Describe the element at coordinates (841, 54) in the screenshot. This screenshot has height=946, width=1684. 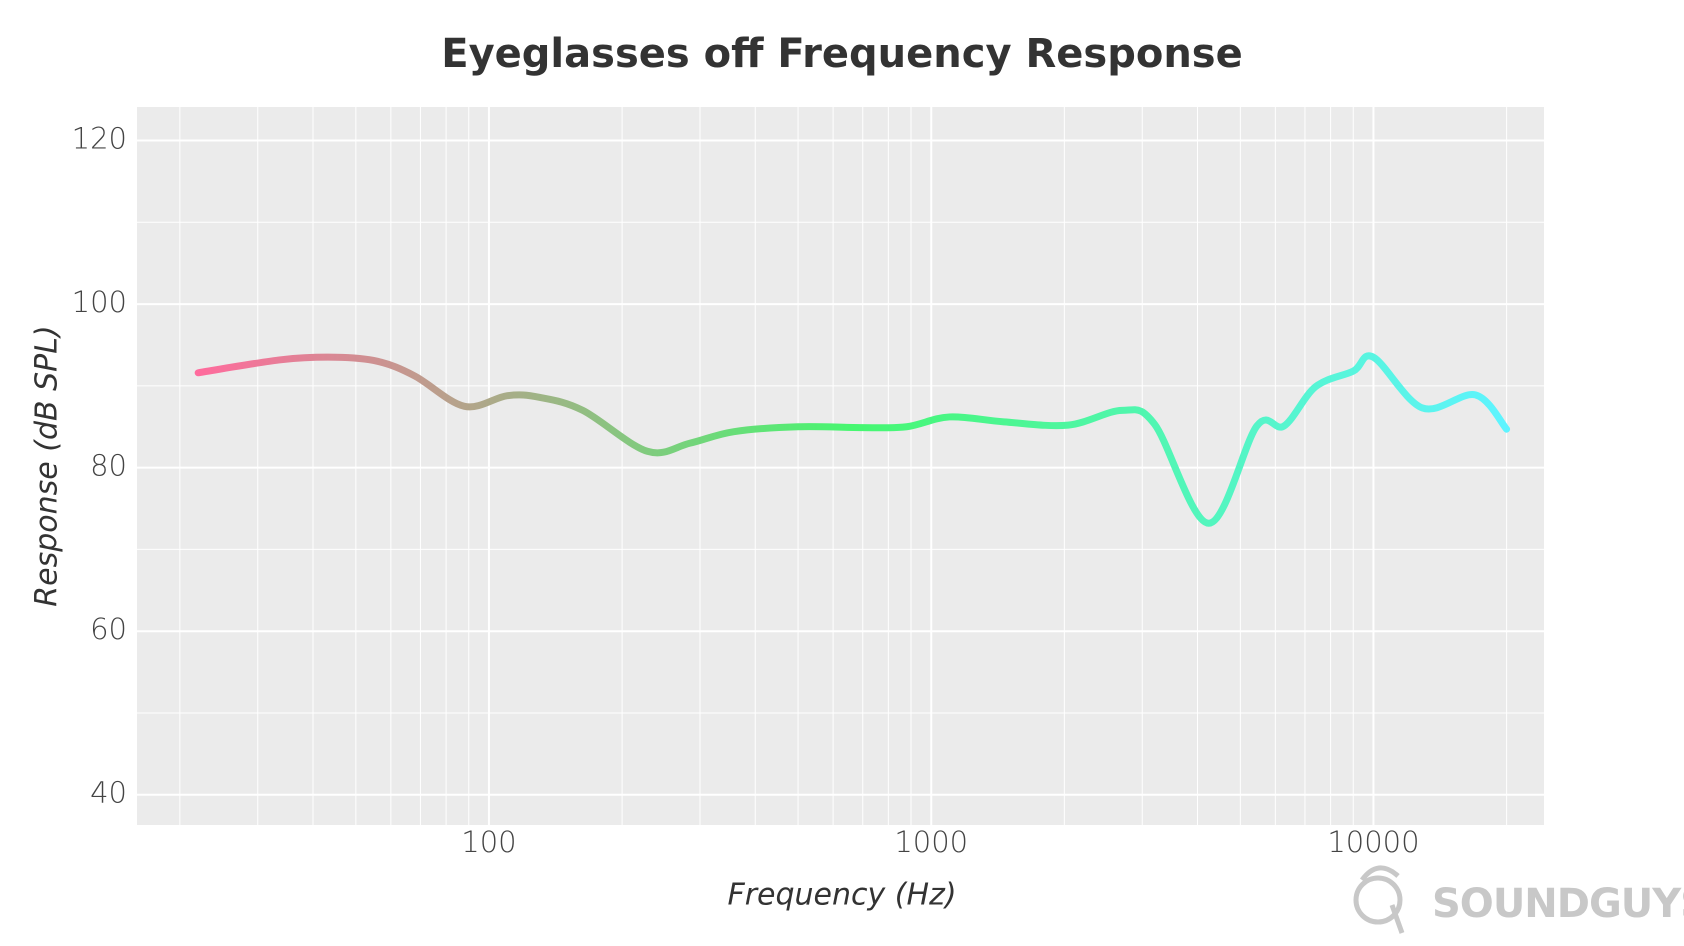
I see `chart-title: Eyeglasses off Frequency Response` at that location.